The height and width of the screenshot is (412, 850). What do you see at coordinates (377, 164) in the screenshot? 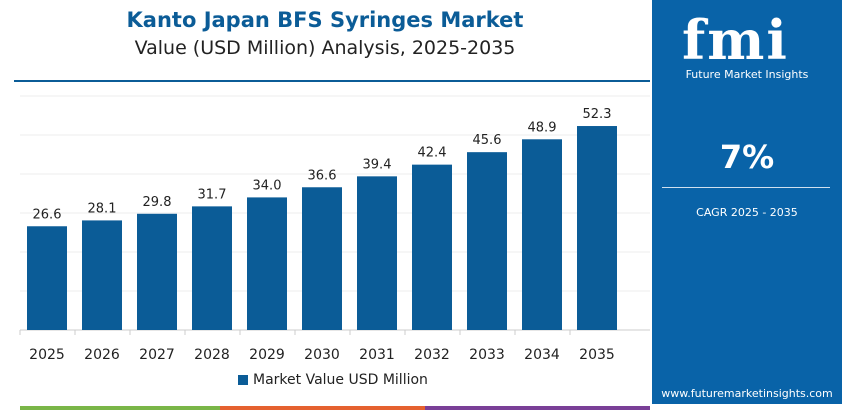
I see `data-label: 39.4` at bounding box center [377, 164].